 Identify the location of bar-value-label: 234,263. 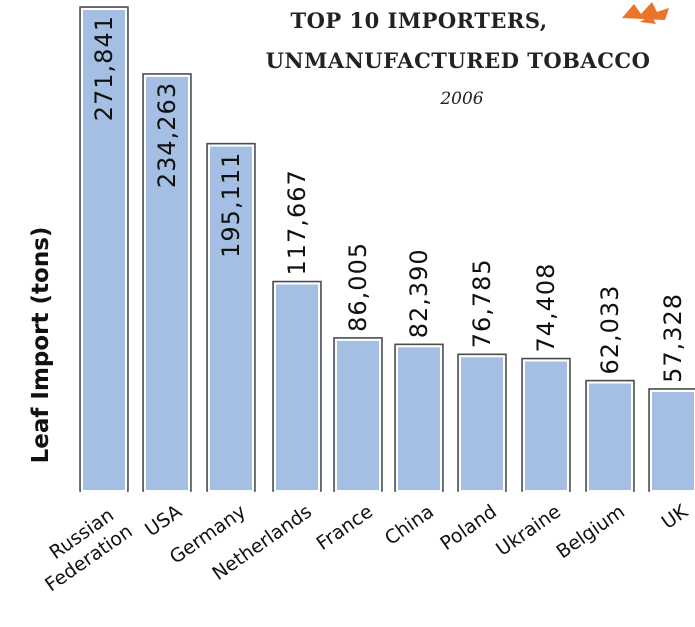
(167, 135).